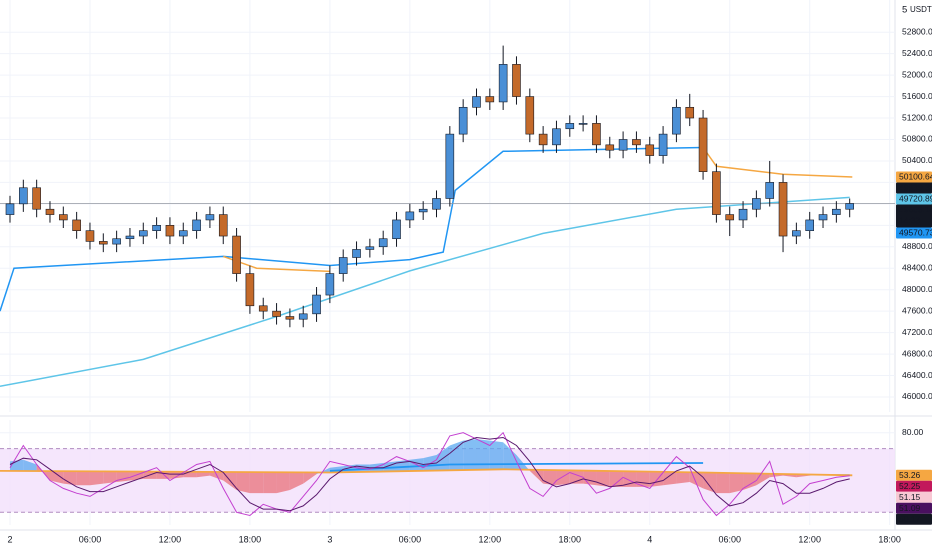 The width and height of the screenshot is (932, 550). I want to click on y-tick-label: 46000.00, so click(917, 396).